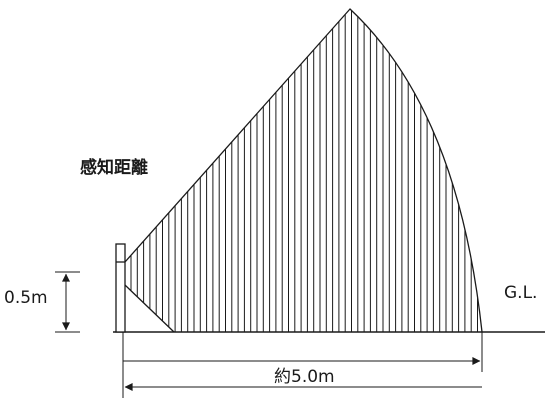 This screenshot has height=400, width=550. What do you see at coordinates (26, 298) in the screenshot?
I see `height-label: 0.5m` at bounding box center [26, 298].